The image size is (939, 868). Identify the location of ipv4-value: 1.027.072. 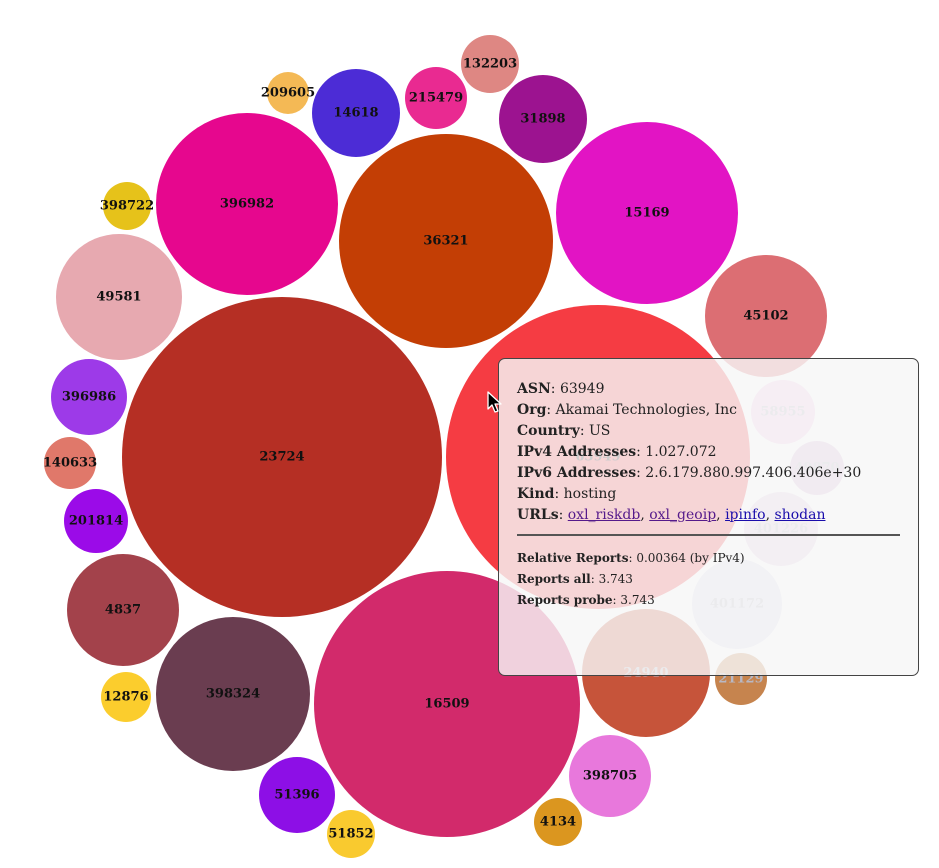
(681, 452).